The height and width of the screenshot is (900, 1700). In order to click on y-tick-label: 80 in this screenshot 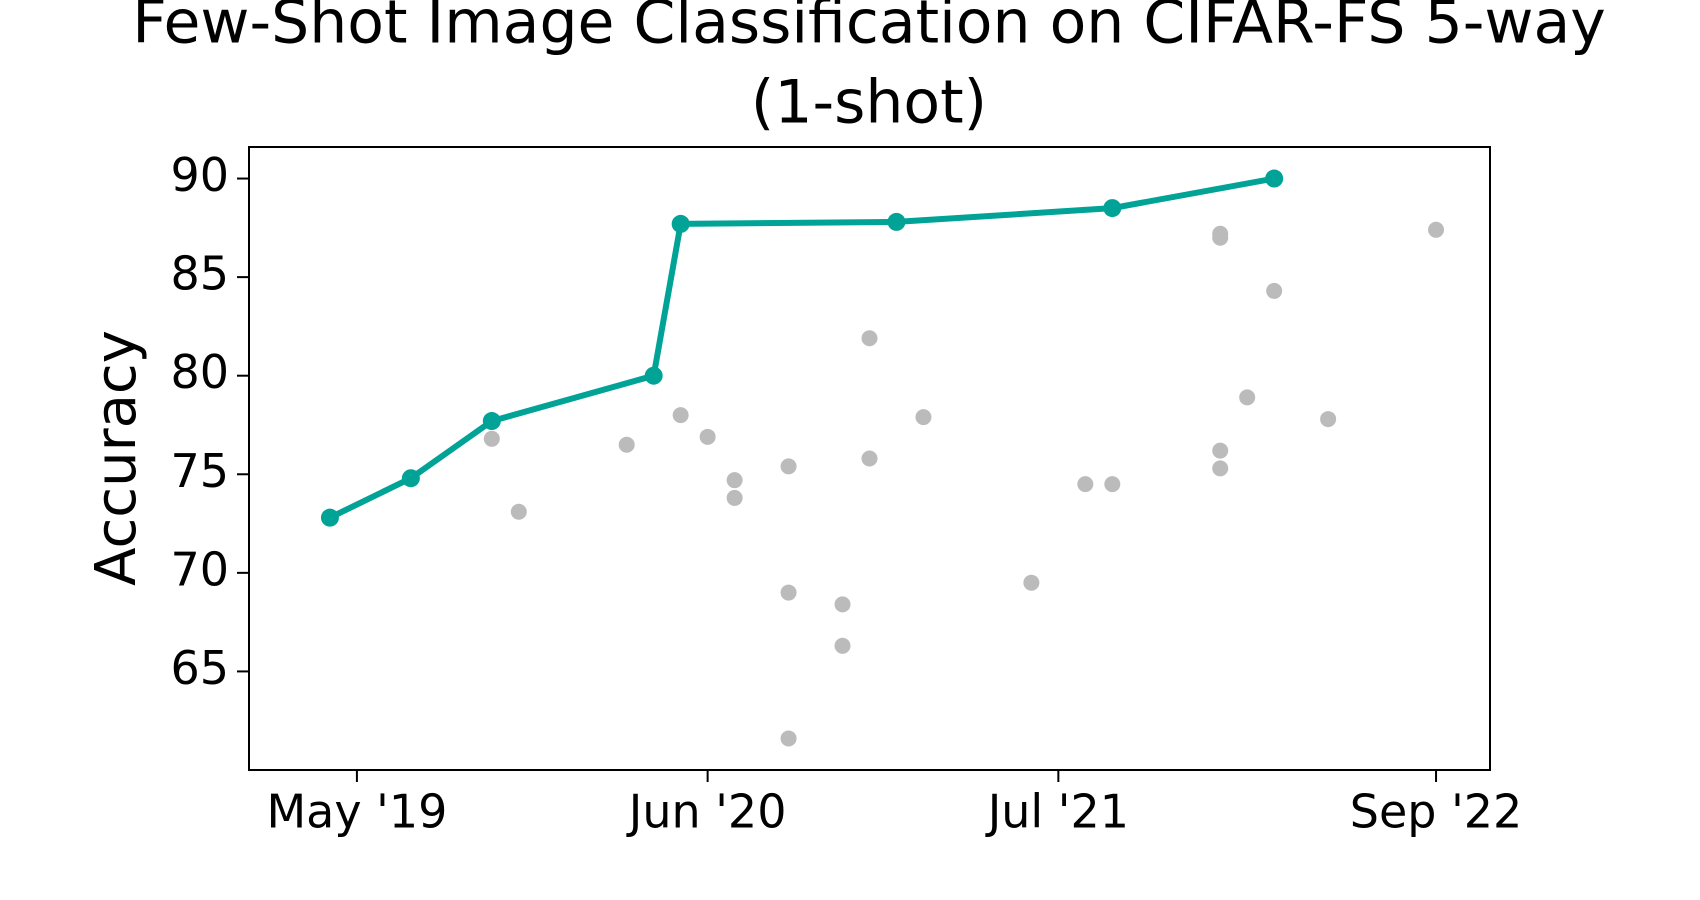, I will do `click(199, 372)`.